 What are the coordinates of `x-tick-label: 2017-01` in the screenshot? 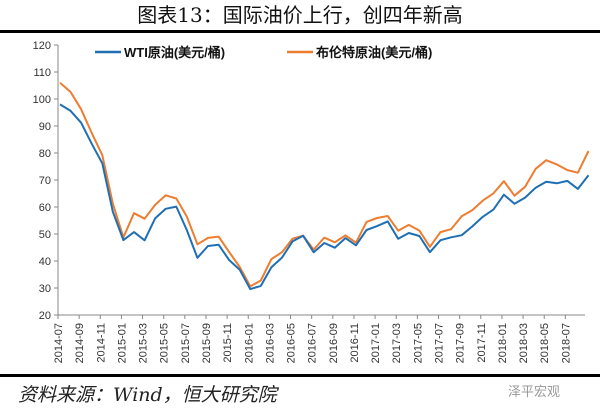 It's located at (376, 343).